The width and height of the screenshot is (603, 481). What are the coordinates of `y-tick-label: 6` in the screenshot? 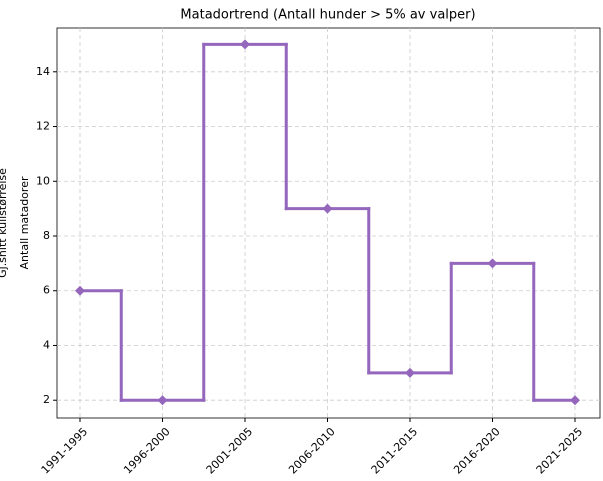 It's located at (46, 290).